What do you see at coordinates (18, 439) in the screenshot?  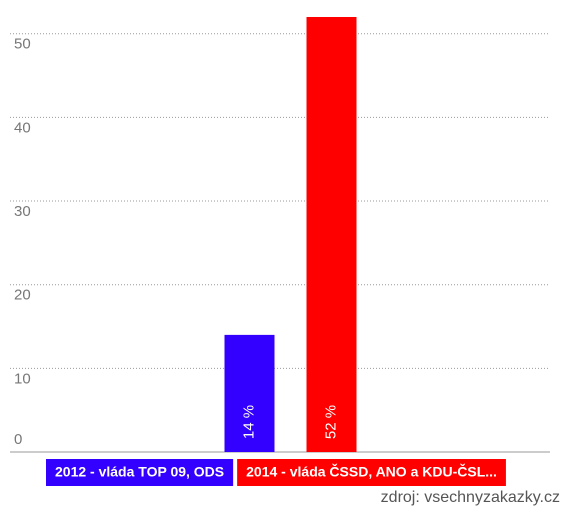 I see `y-tick-label: 0` at bounding box center [18, 439].